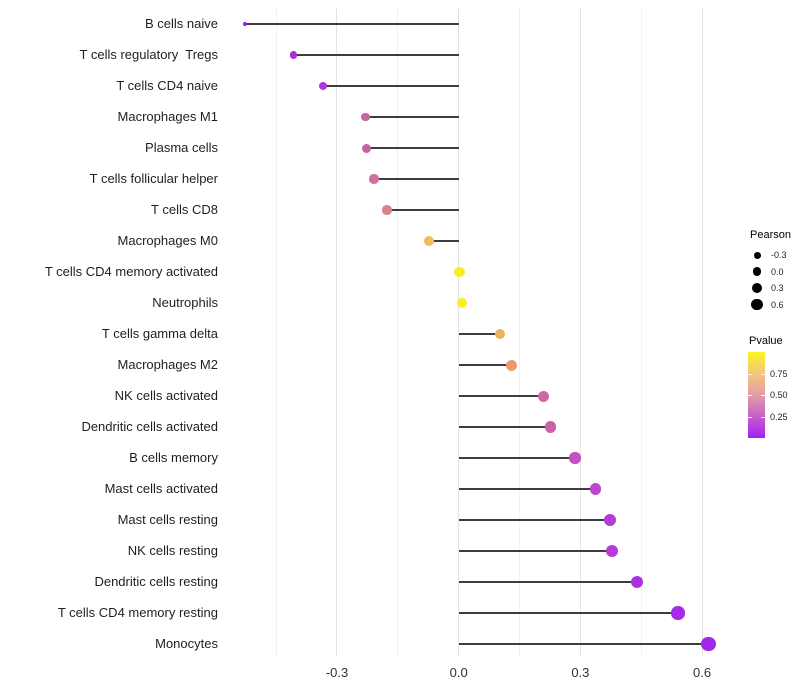 The width and height of the screenshot is (800, 700). What do you see at coordinates (777, 271) in the screenshot?
I see `size-legend-label: 0.0` at bounding box center [777, 271].